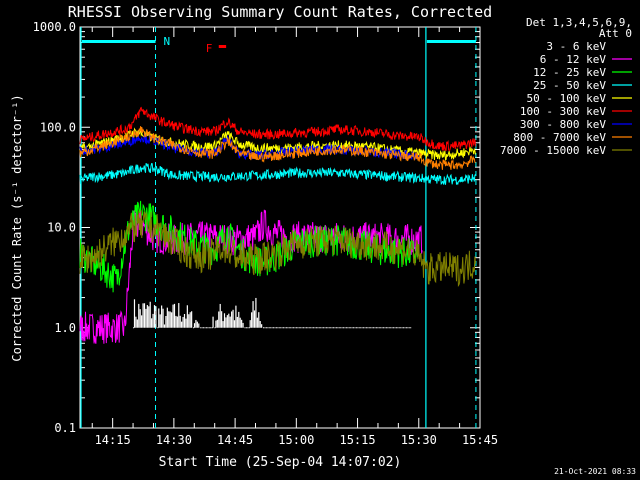 The image size is (640, 480). Describe the element at coordinates (553, 150) in the screenshot. I see `legend-entry-label: 7000 - 15000 keV` at that location.